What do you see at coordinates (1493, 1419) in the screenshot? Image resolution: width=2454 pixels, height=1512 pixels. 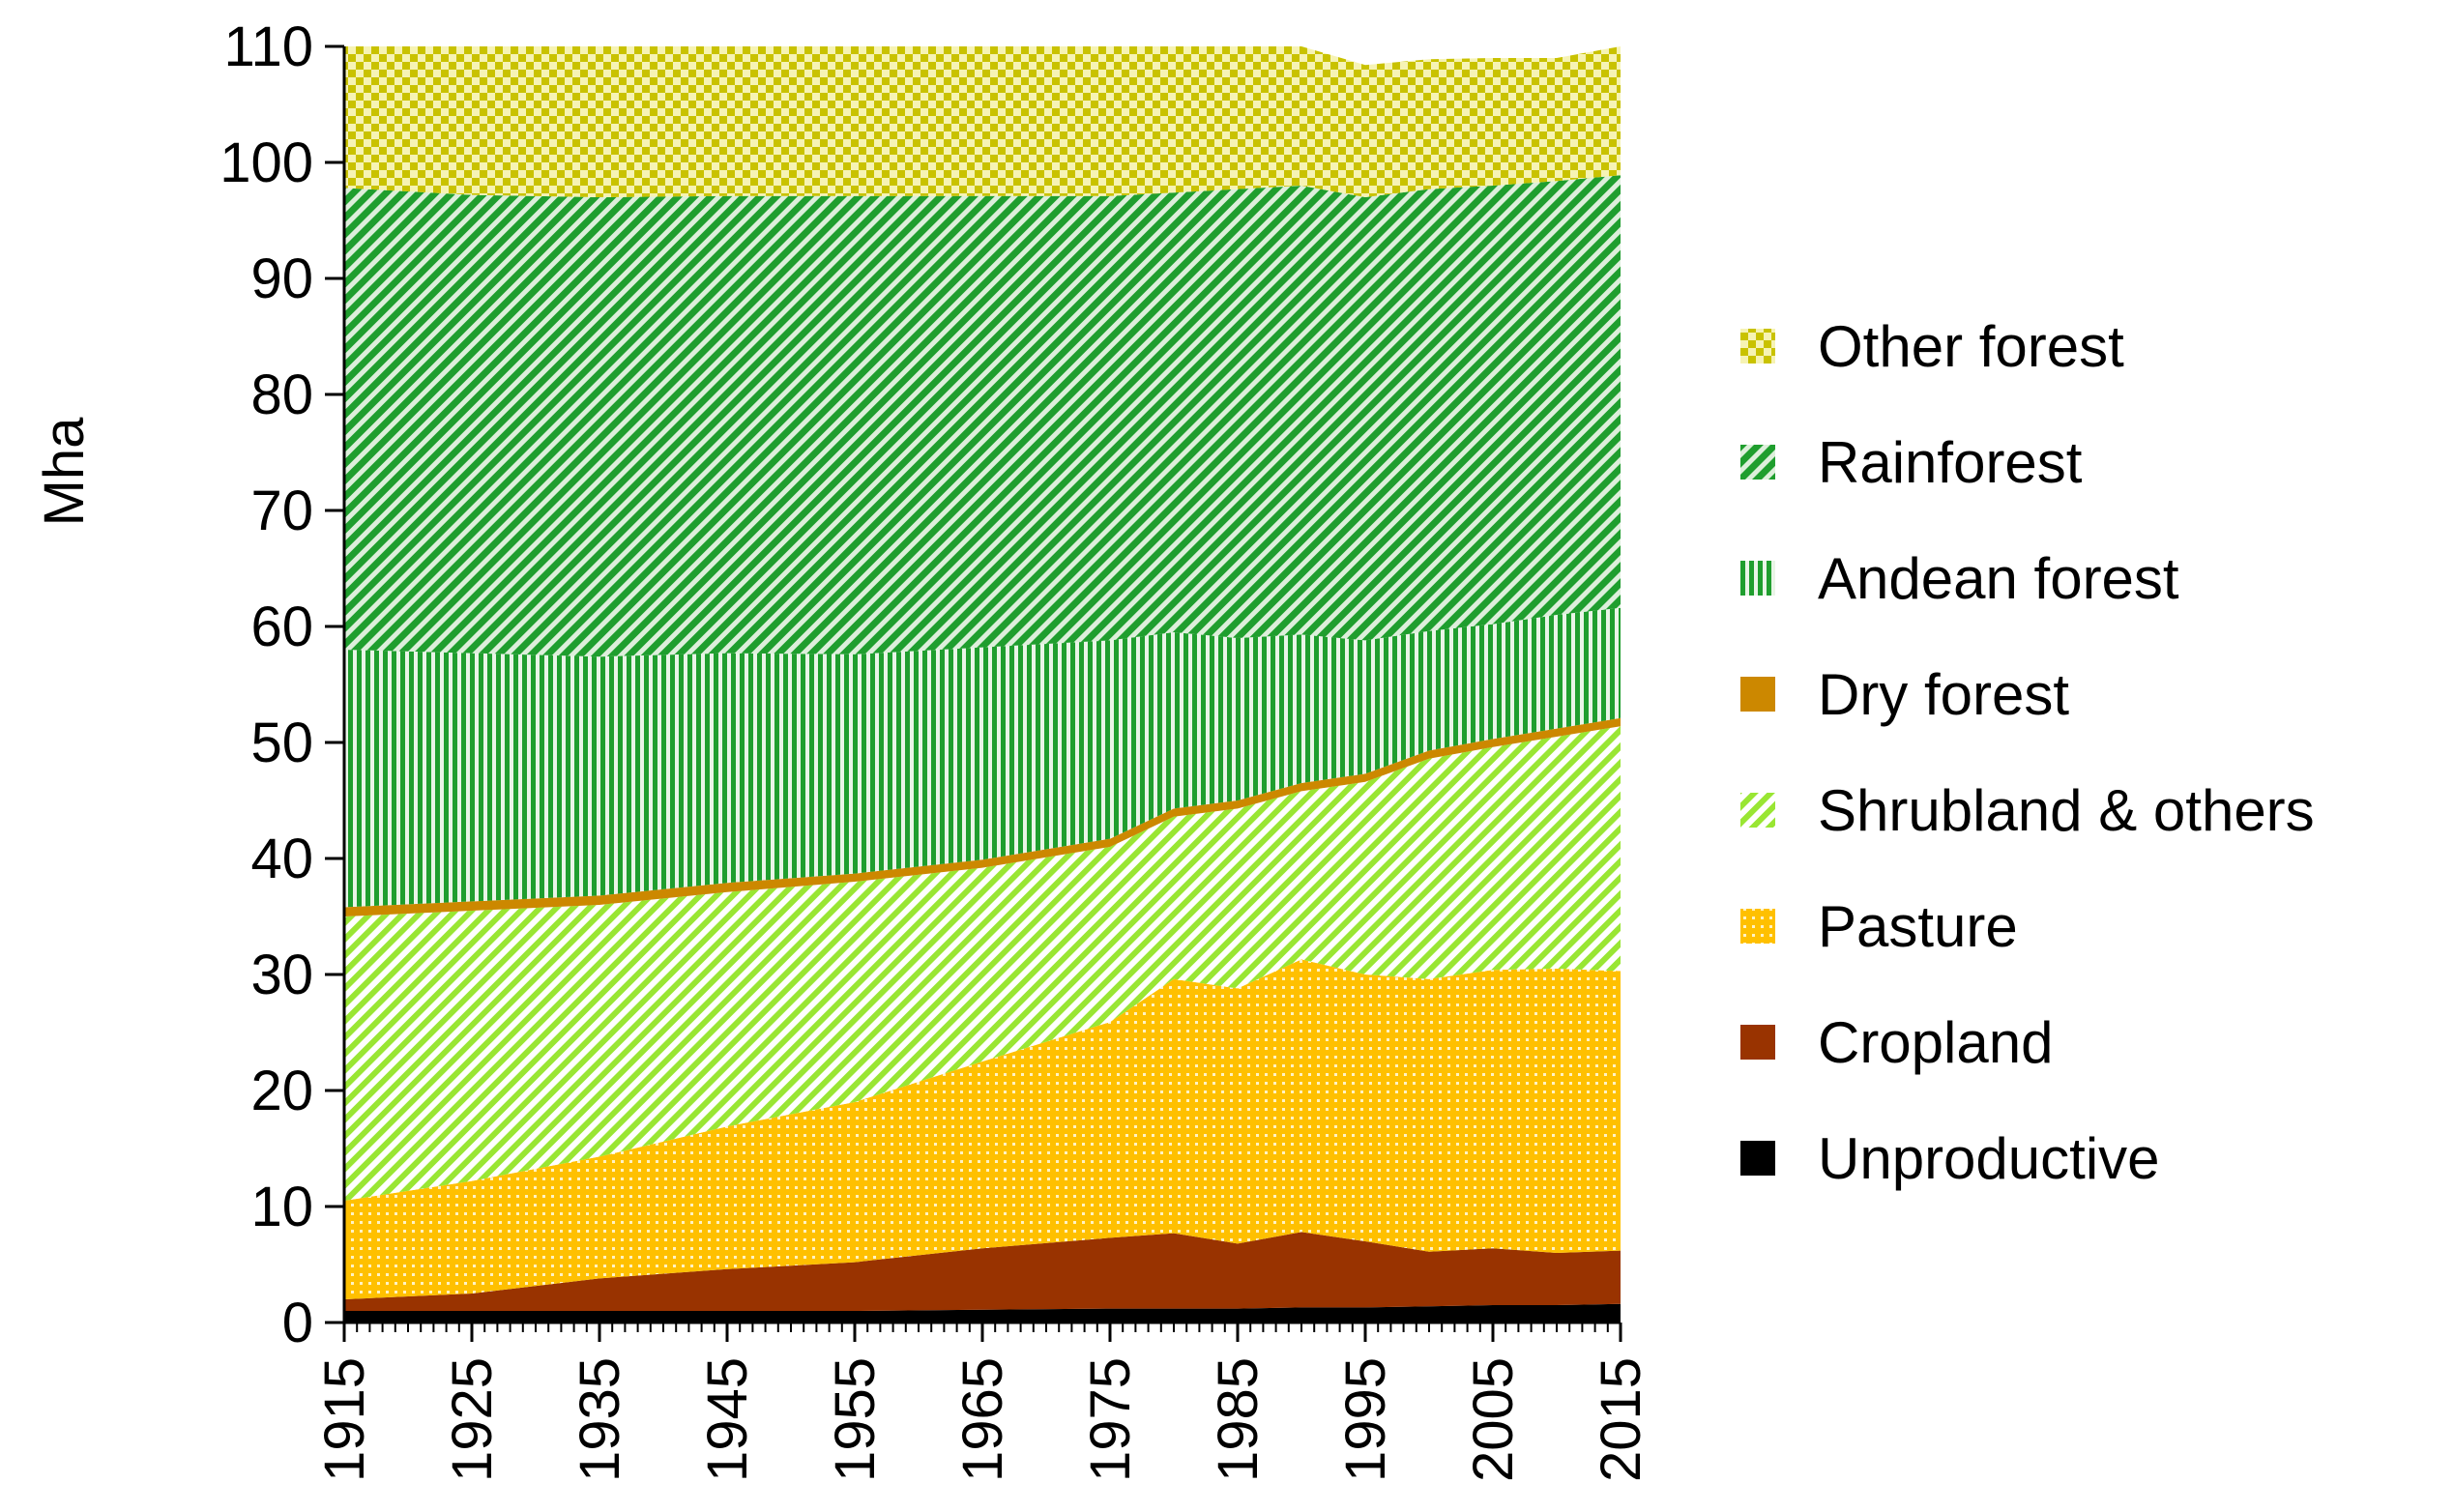 I see `x-tick-label: 2005` at bounding box center [1493, 1419].